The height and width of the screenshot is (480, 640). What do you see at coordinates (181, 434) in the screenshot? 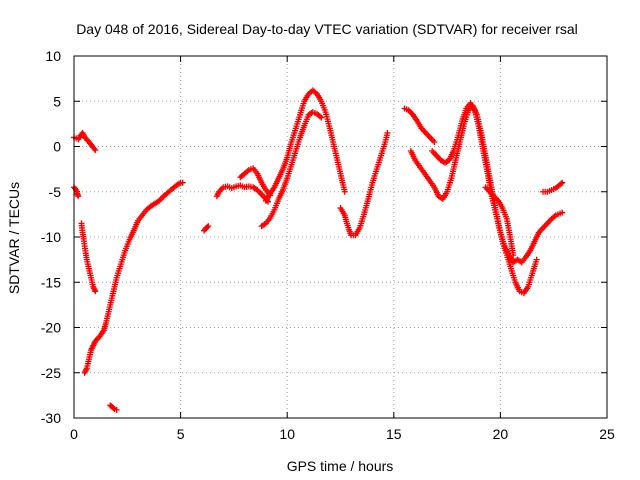
I see `x-tick-label: 5` at bounding box center [181, 434].